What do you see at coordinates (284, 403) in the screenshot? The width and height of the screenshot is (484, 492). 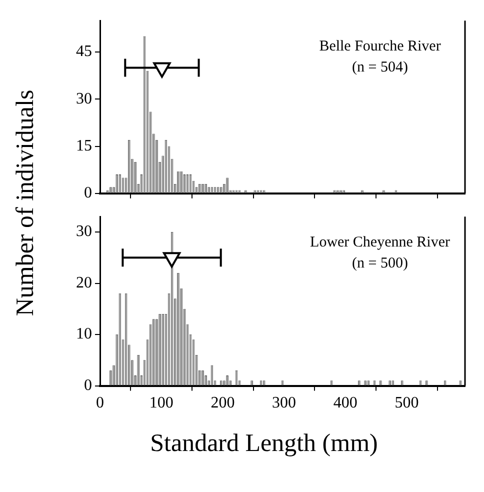 I see `x-tick-label: 300` at bounding box center [284, 403].